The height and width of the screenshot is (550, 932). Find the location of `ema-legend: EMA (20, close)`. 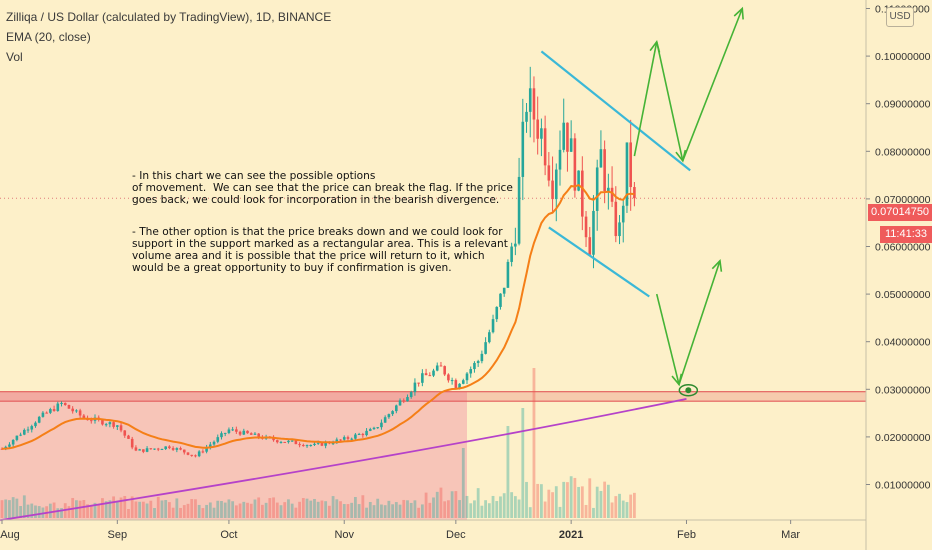

ema-legend: EMA (20, close) is located at coordinates (48, 37).